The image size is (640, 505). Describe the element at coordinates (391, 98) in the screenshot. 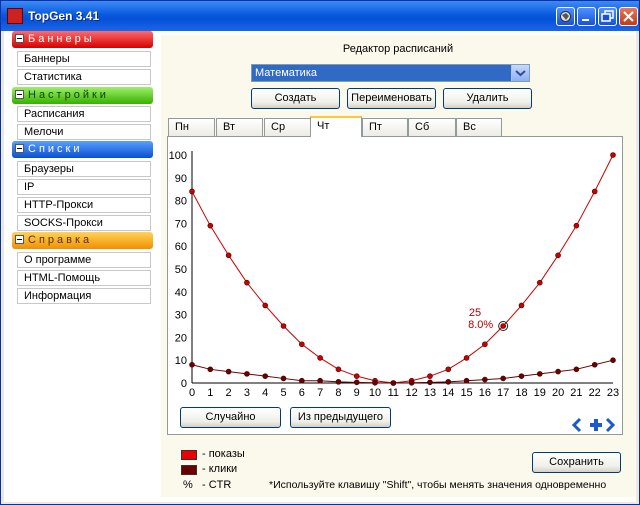

I see `rename-button: Переименовать` at that location.